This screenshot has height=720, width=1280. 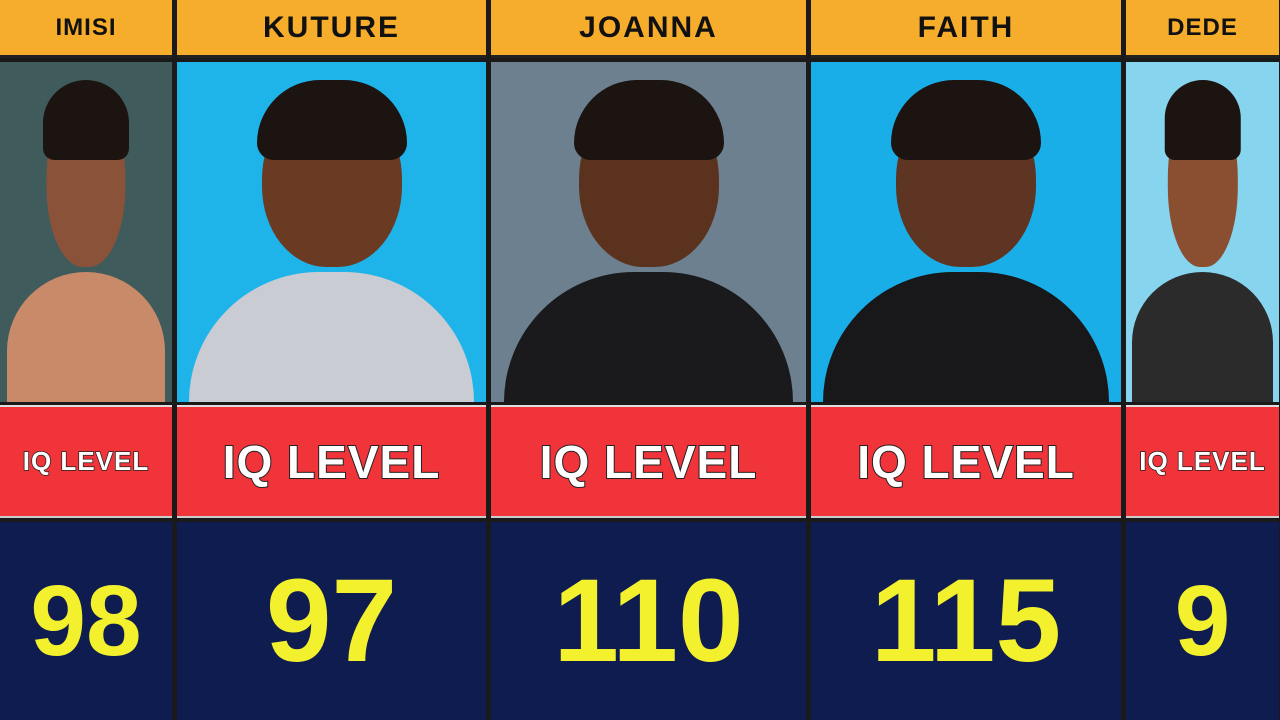 What do you see at coordinates (1202, 621) in the screenshot?
I see `iq-value: 9` at bounding box center [1202, 621].